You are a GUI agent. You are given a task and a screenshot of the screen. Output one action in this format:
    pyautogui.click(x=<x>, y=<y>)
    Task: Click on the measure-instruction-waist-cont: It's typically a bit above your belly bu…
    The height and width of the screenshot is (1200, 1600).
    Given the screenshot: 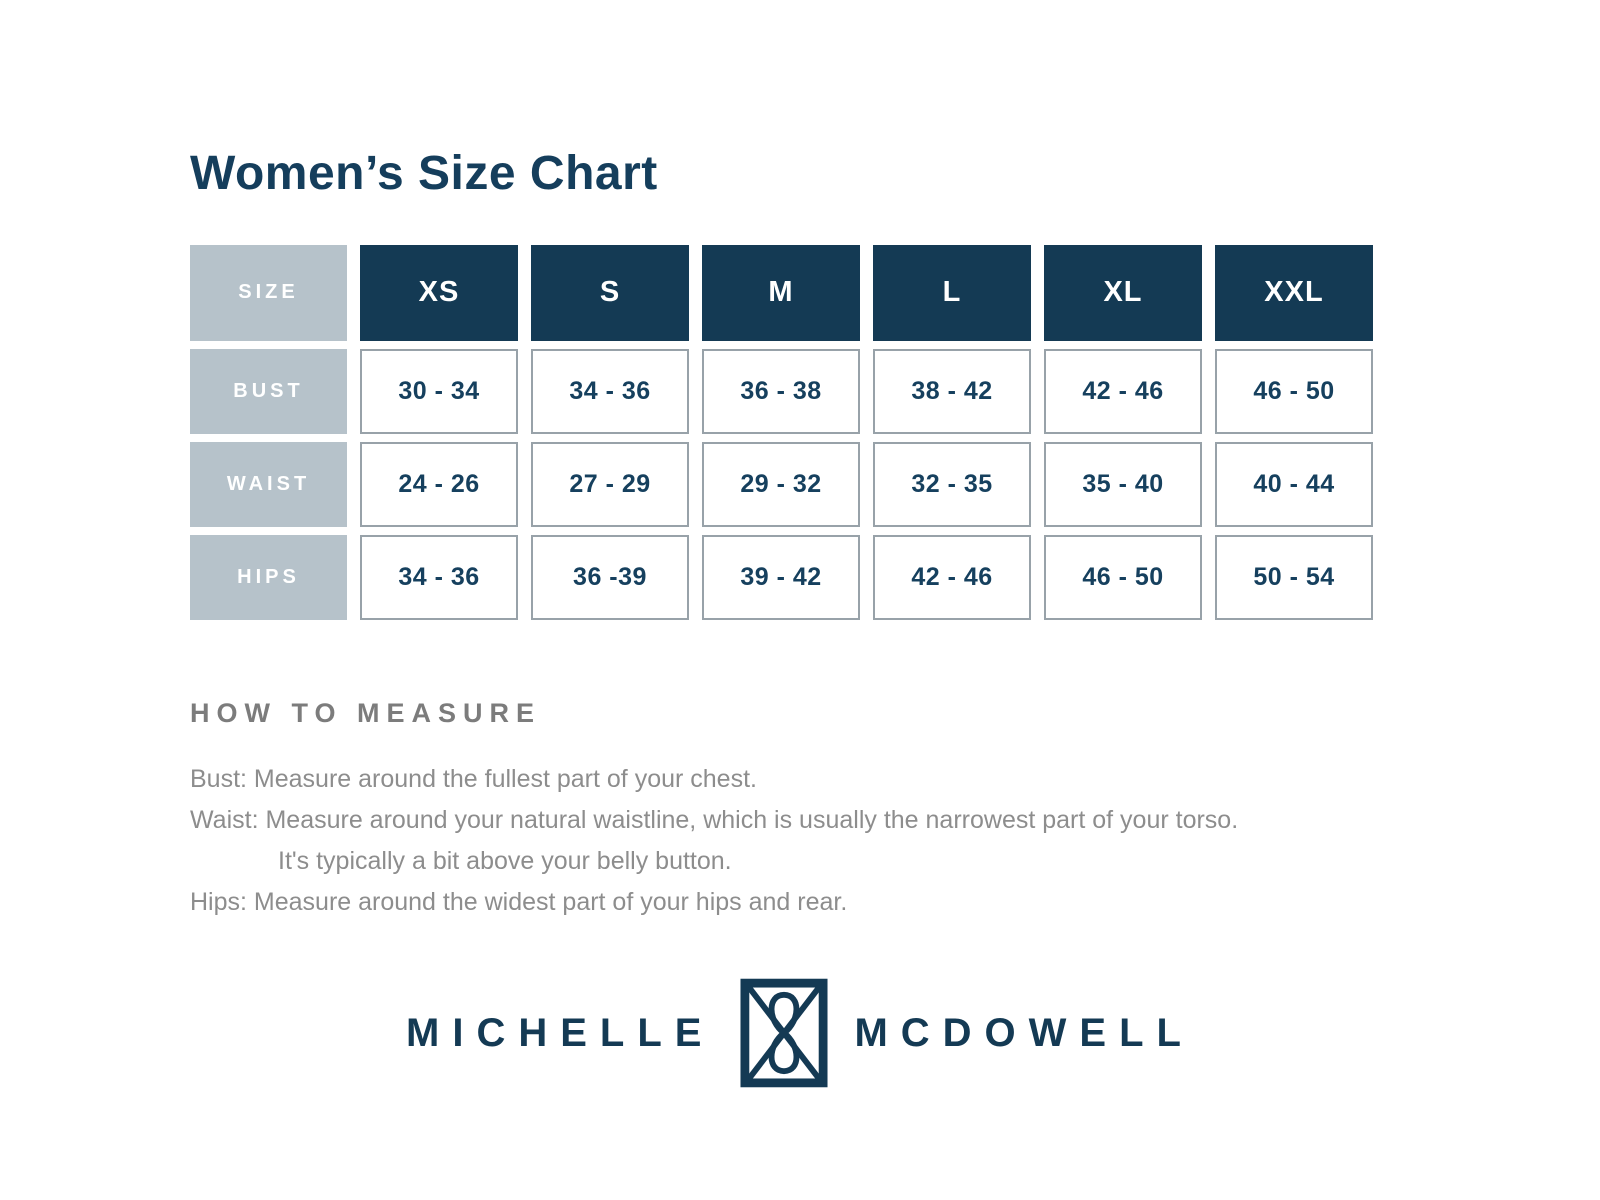 What is the action you would take?
    pyautogui.click(x=505, y=860)
    